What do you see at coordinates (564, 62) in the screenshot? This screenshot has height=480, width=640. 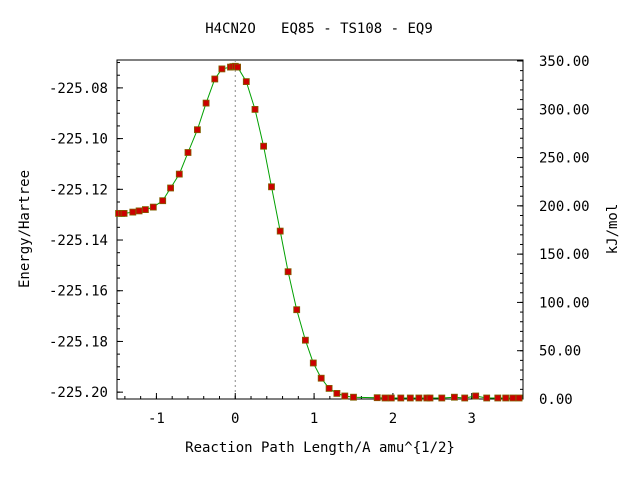 I see `y2-tick-label: 350.00` at bounding box center [564, 62].